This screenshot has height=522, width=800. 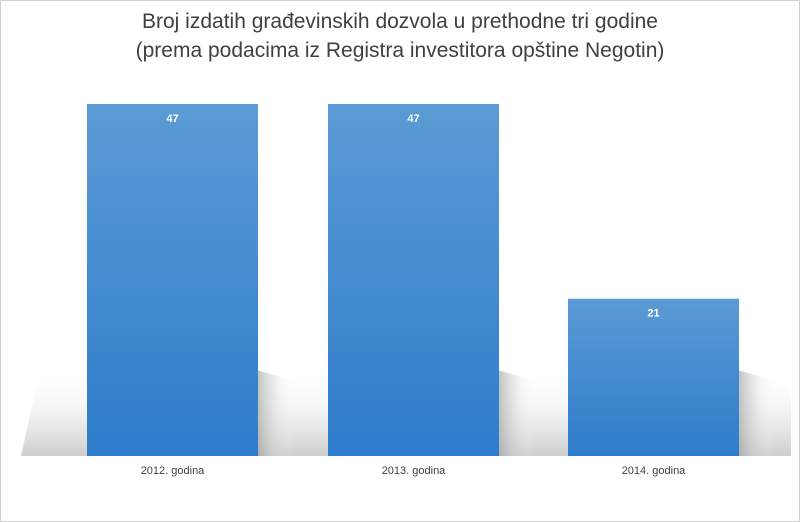 I want to click on x-tick-label: 2013. godina, so click(x=414, y=471).